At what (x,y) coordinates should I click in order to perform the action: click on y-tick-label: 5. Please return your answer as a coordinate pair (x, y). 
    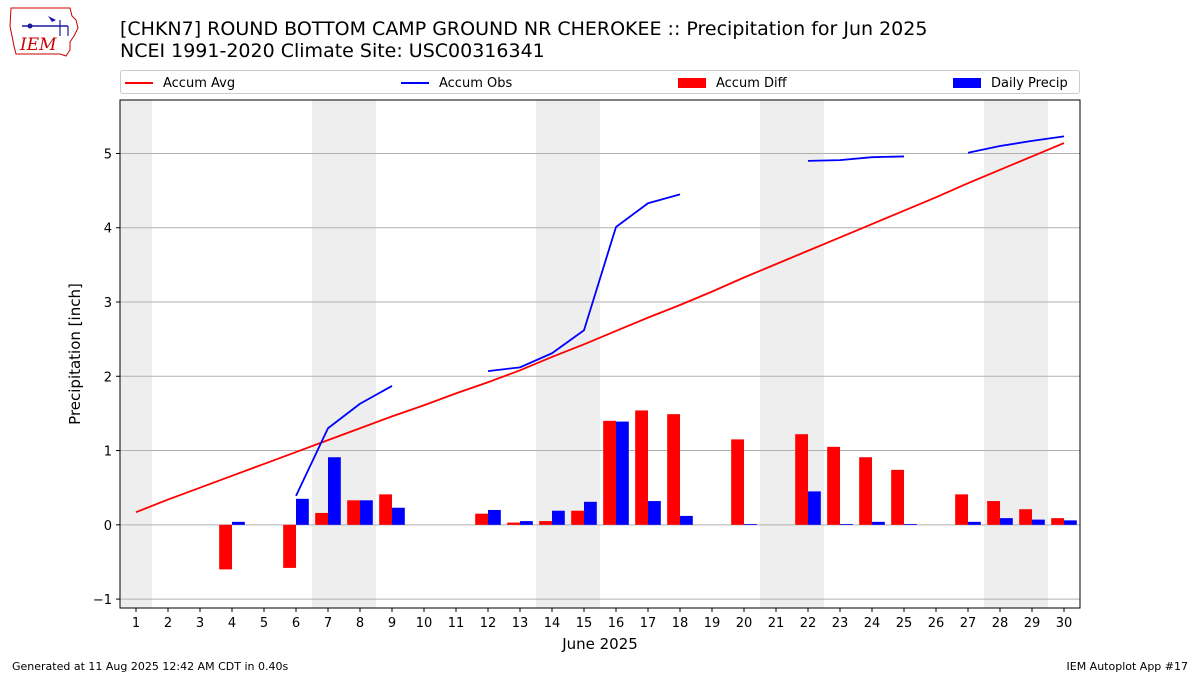
    Looking at the image, I should click on (108, 154).